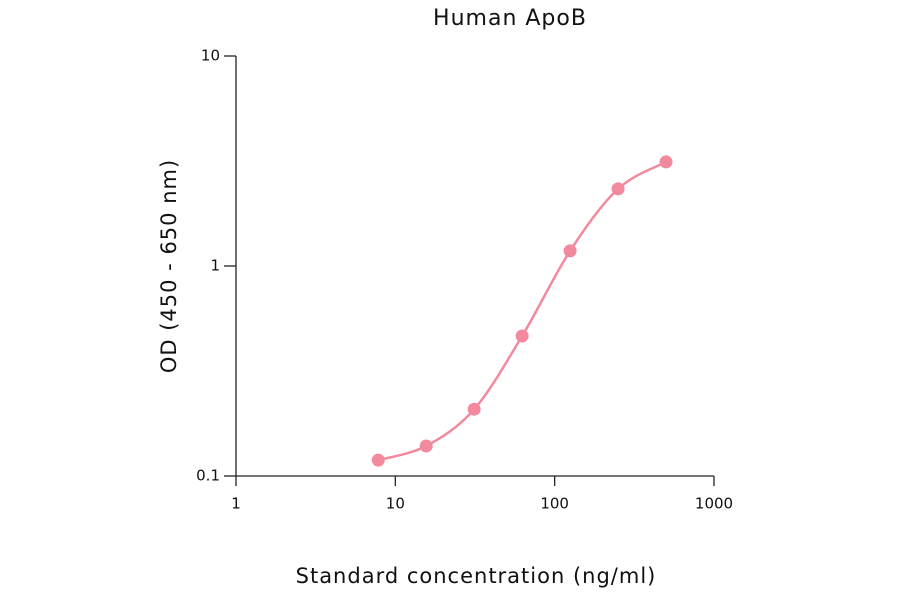 This screenshot has height=594, width=900. I want to click on y-tick-label: 10, so click(210, 56).